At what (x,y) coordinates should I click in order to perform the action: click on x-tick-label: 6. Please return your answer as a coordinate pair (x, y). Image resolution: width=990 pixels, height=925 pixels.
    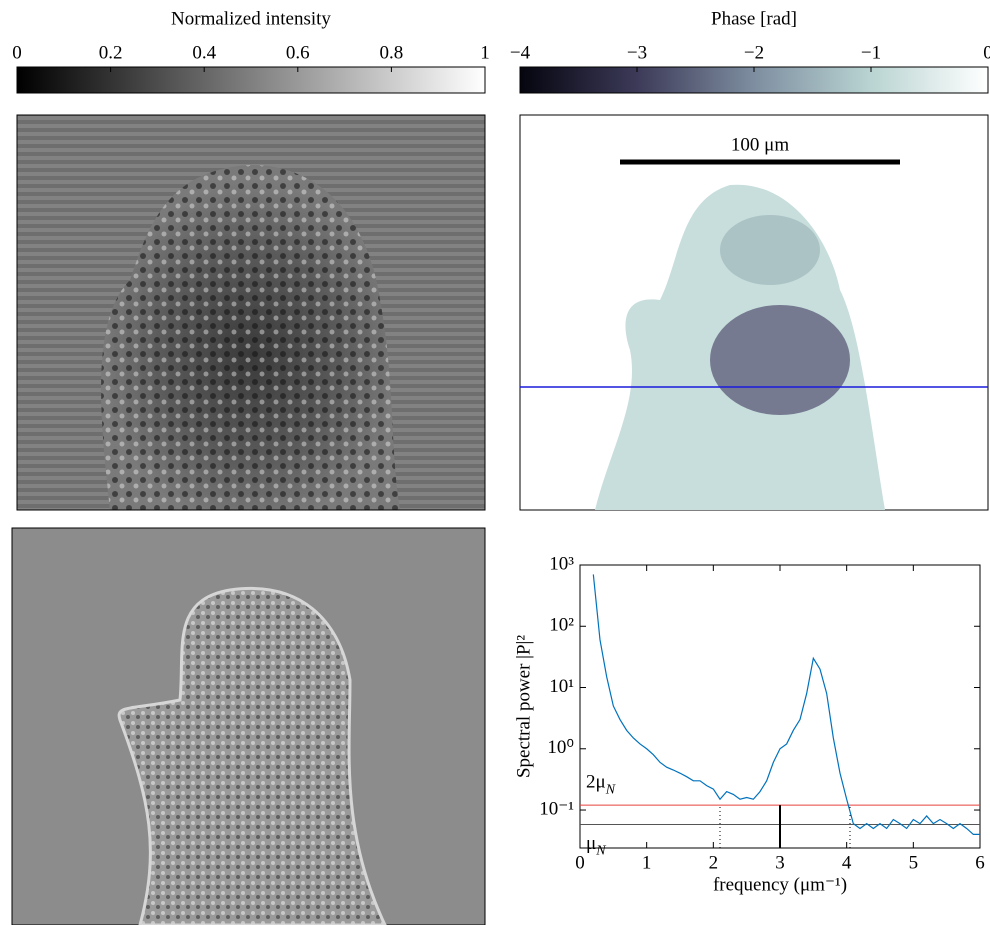
    Looking at the image, I should click on (980, 862).